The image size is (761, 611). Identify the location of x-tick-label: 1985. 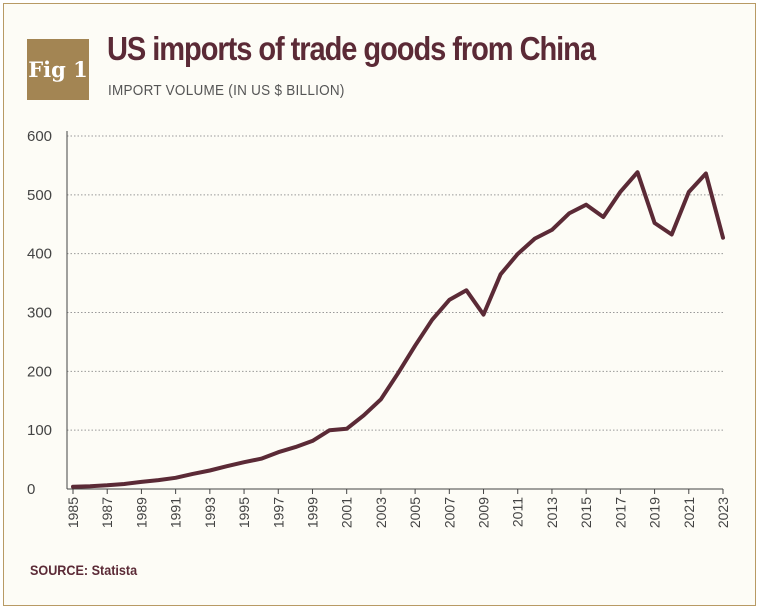
(73, 512).